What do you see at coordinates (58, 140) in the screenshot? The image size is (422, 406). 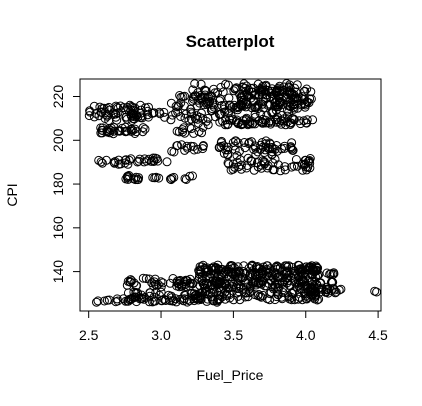 I see `y-tick-label: 200` at bounding box center [58, 140].